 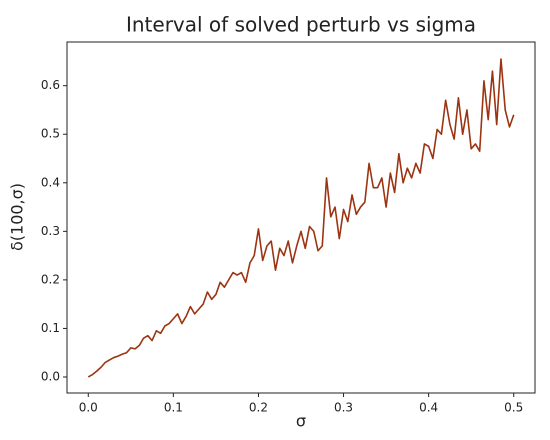 I want to click on y-tick-label: 0.2, so click(x=50, y=279).